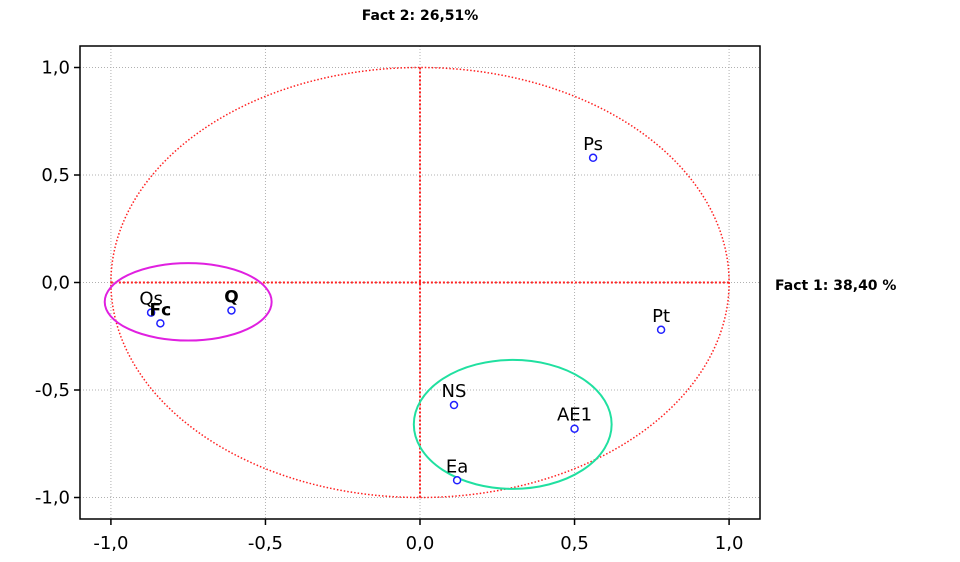 This screenshot has height=562, width=960. Describe the element at coordinates (55, 283) in the screenshot. I see `y-tick-label: 0,0` at that location.